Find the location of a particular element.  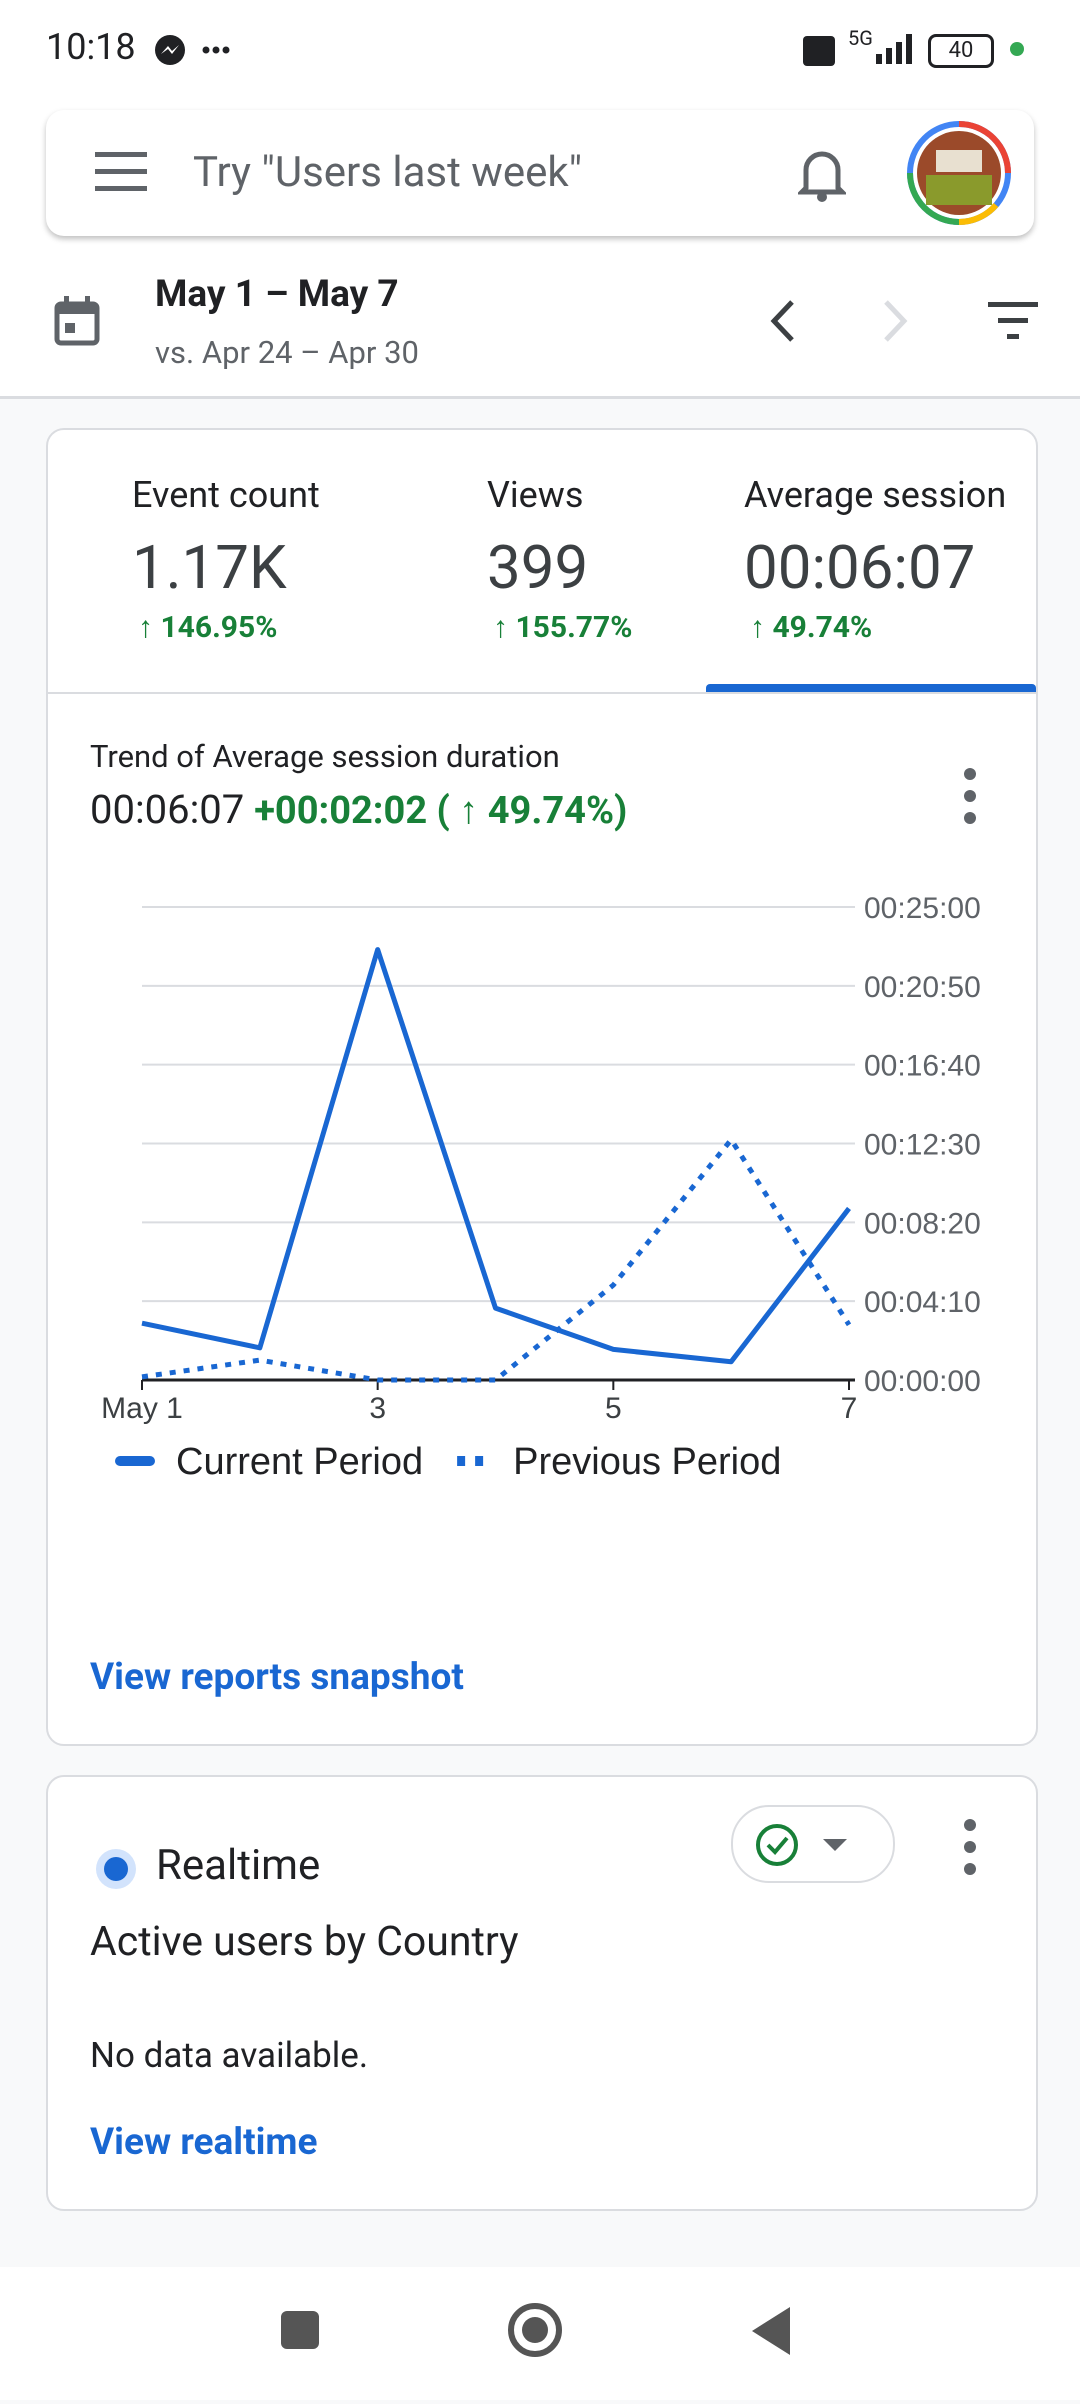

nav-icons is located at coordinates (540, 2333).